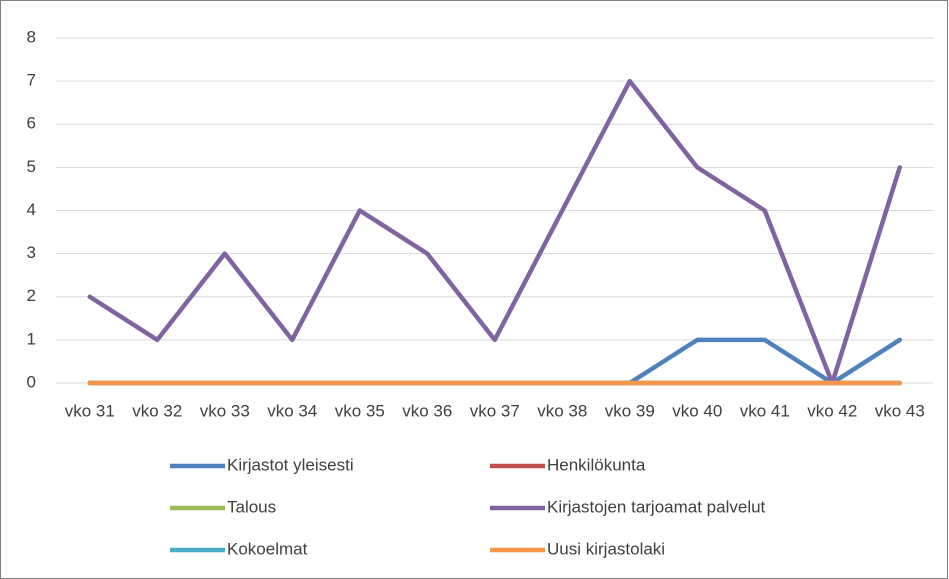 The height and width of the screenshot is (579, 949). I want to click on y-tick-label: 3, so click(31, 252).